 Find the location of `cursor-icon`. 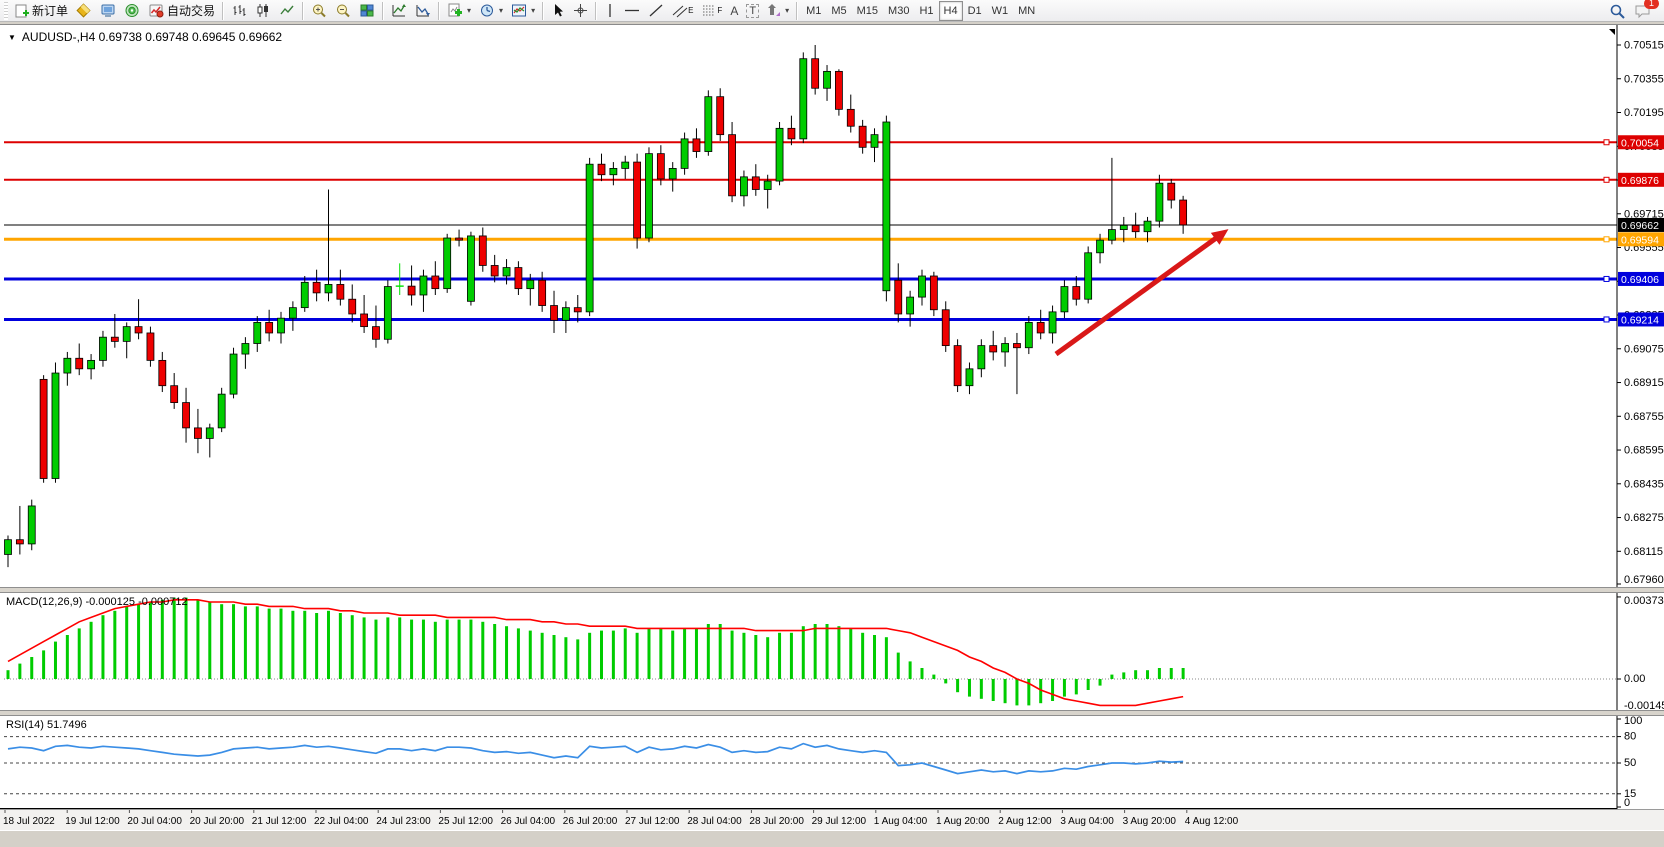

cursor-icon is located at coordinates (558, 10).